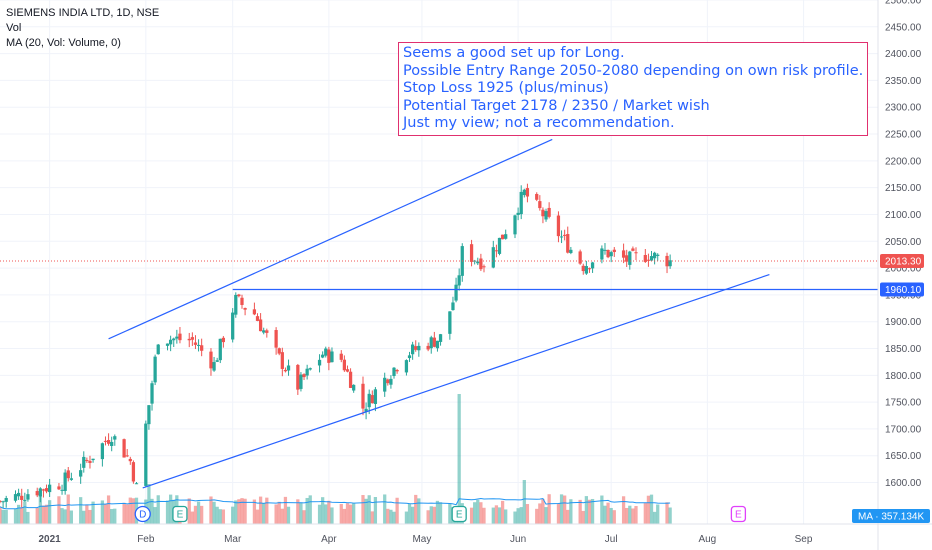 The image size is (932, 550). I want to click on last-price-label: 2013.30, so click(903, 261).